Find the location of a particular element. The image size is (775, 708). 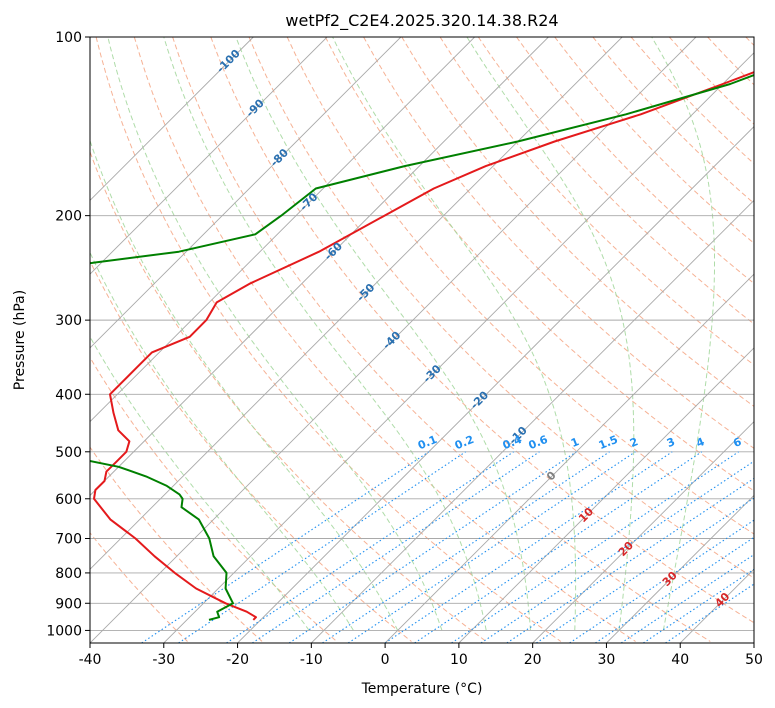

y-tick-label: 100 is located at coordinates (68, 38).